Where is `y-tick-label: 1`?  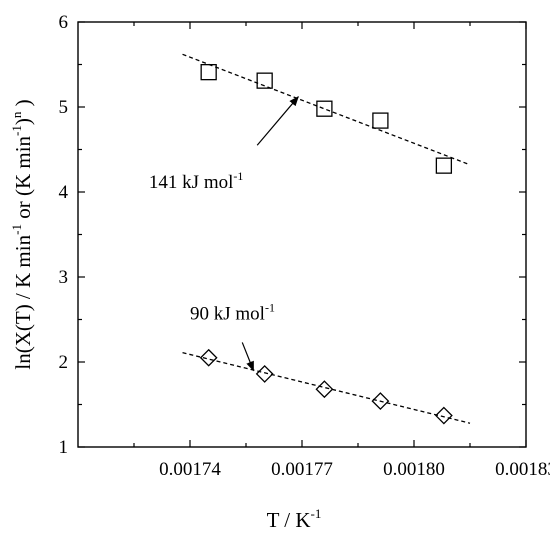
y-tick-label: 1 is located at coordinates (64, 447).